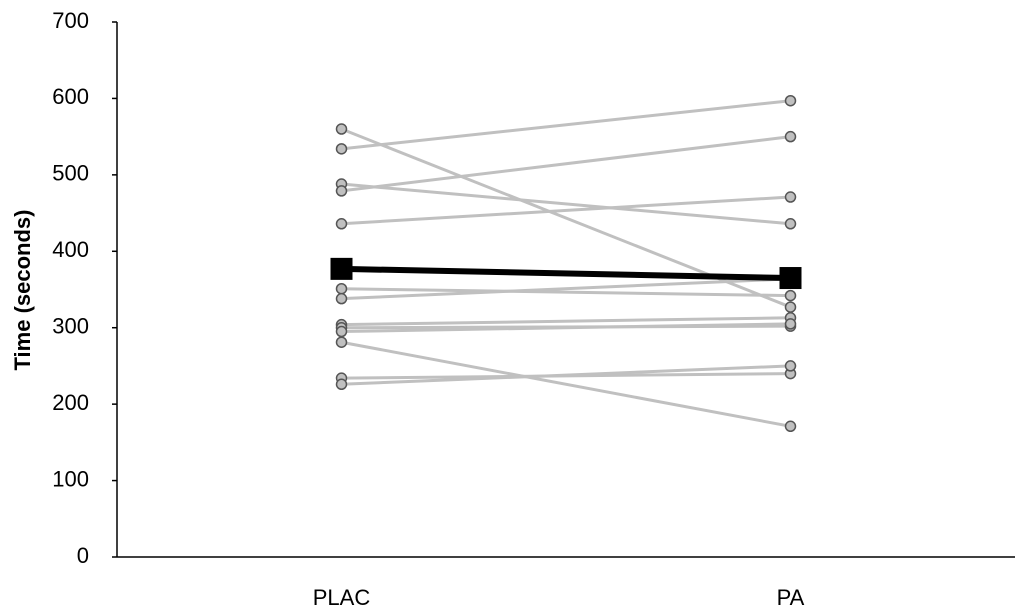  What do you see at coordinates (70, 326) in the screenshot?
I see `y-tick-label: 300` at bounding box center [70, 326].